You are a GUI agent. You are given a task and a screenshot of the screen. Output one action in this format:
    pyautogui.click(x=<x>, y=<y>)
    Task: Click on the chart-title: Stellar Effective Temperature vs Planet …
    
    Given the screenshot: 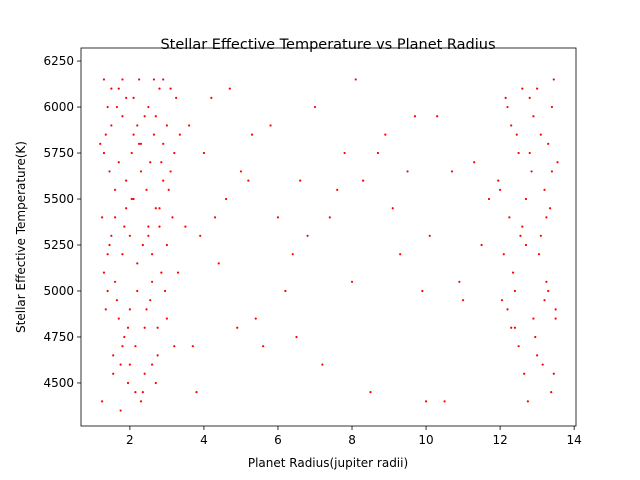 What is the action you would take?
    pyautogui.click(x=327, y=45)
    